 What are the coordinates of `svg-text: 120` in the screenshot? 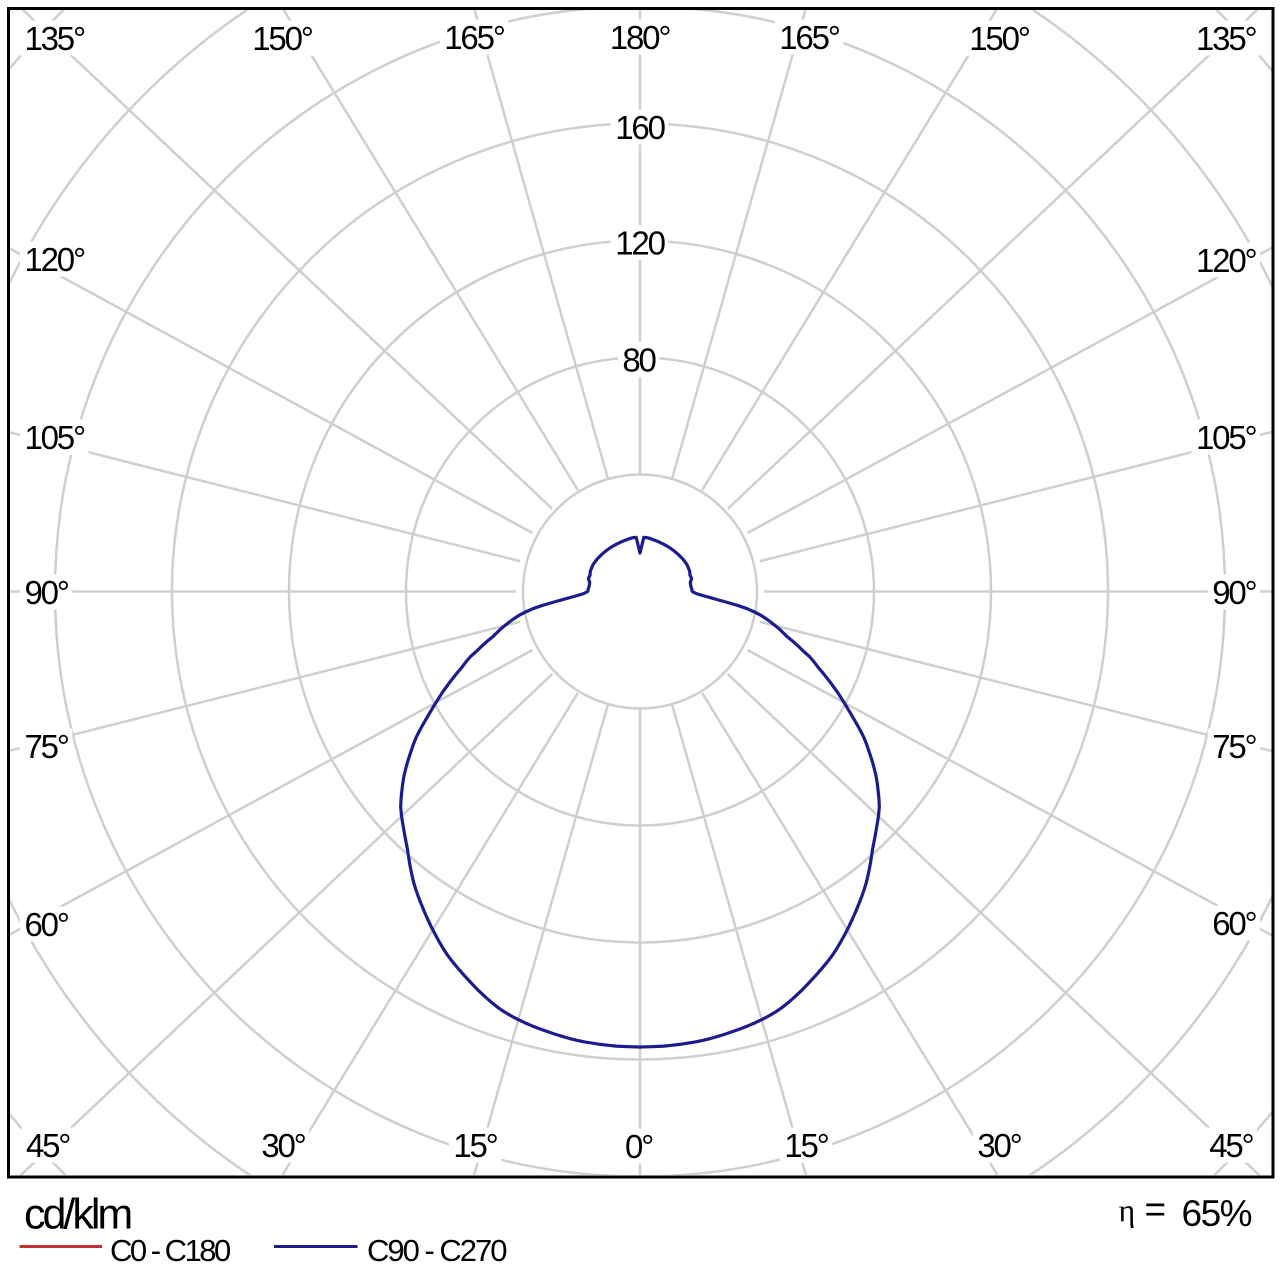 It's located at (640, 242).